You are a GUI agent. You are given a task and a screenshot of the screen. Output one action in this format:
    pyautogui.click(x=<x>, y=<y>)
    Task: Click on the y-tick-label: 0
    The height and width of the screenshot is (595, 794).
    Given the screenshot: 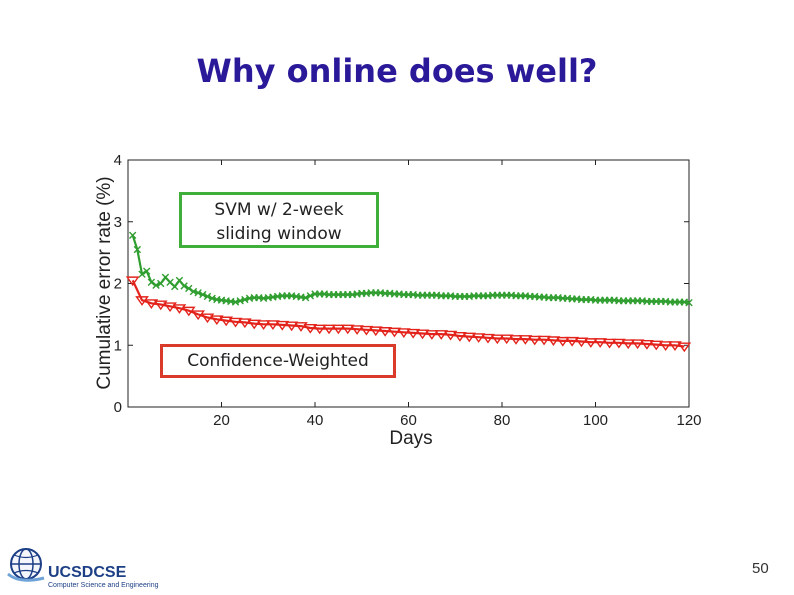 What is the action you would take?
    pyautogui.click(x=118, y=407)
    